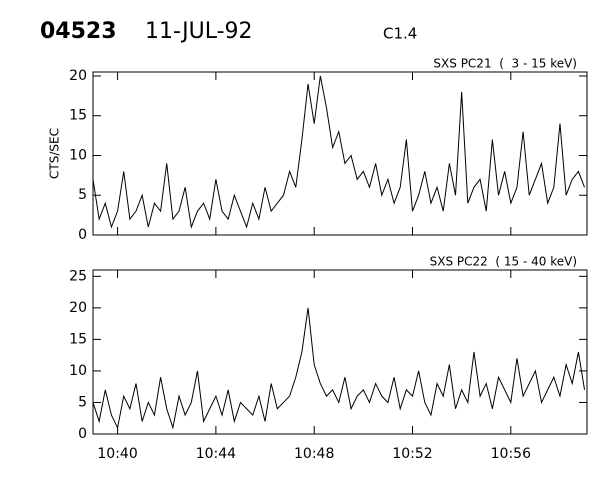 This screenshot has width=600, height=480. What do you see at coordinates (412, 454) in the screenshot?
I see `x-tick-label: 10:52` at bounding box center [412, 454].